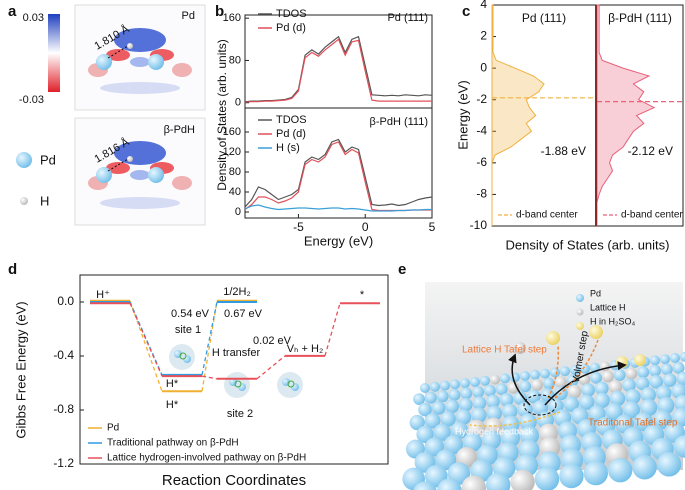 This screenshot has height=490, width=685. Describe the element at coordinates (12, 11) in the screenshot. I see `panel-label: a` at that location.